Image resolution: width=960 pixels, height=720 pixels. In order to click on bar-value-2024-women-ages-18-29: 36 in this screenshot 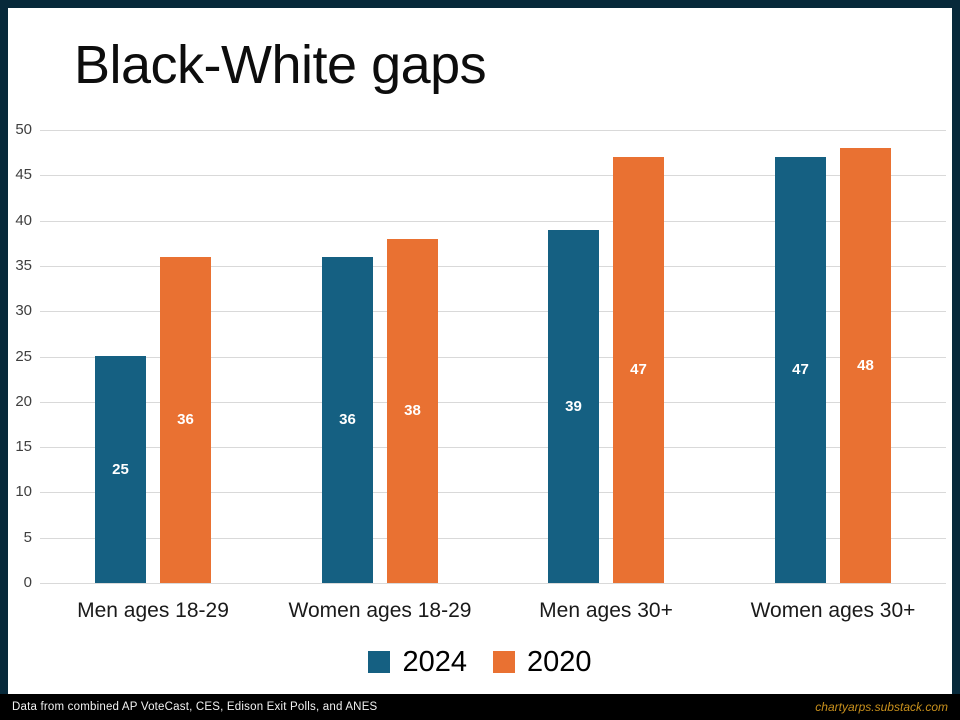, I will do `click(347, 419)`.